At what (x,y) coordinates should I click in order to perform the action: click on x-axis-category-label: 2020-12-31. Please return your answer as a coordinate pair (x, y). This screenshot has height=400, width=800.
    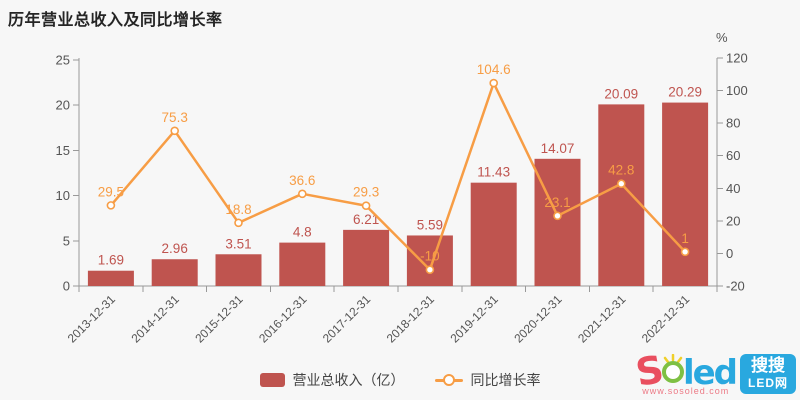
    Looking at the image, I should click on (538, 319).